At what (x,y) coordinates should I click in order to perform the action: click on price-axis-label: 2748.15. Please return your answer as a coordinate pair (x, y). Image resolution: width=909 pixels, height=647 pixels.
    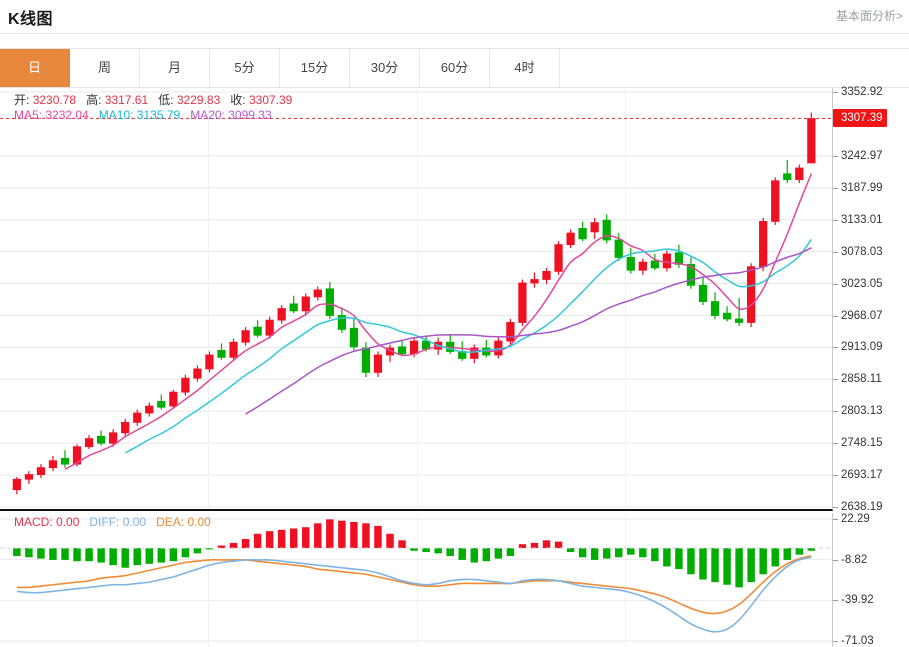
    Looking at the image, I should click on (862, 443).